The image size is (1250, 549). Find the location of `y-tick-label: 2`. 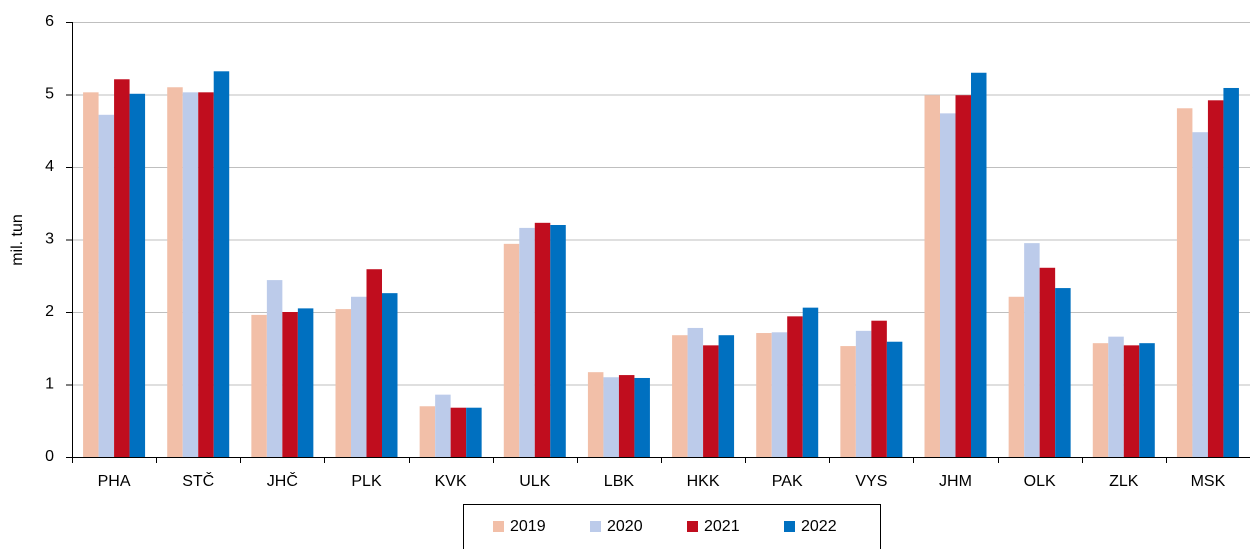

y-tick-label: 2 is located at coordinates (49, 311).